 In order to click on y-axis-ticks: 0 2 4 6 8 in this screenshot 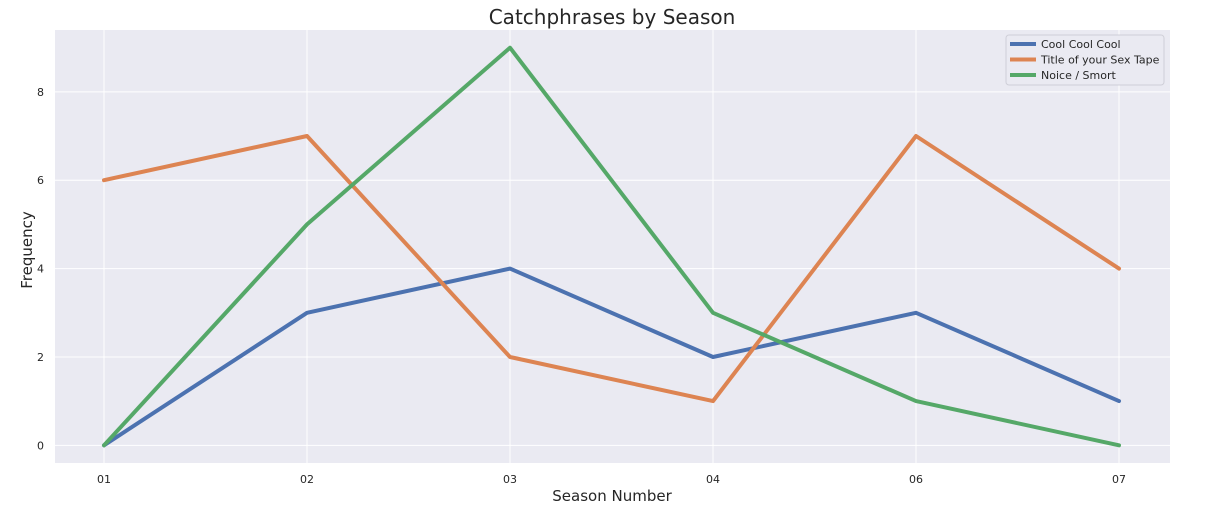, I will do `click(40, 269)`.